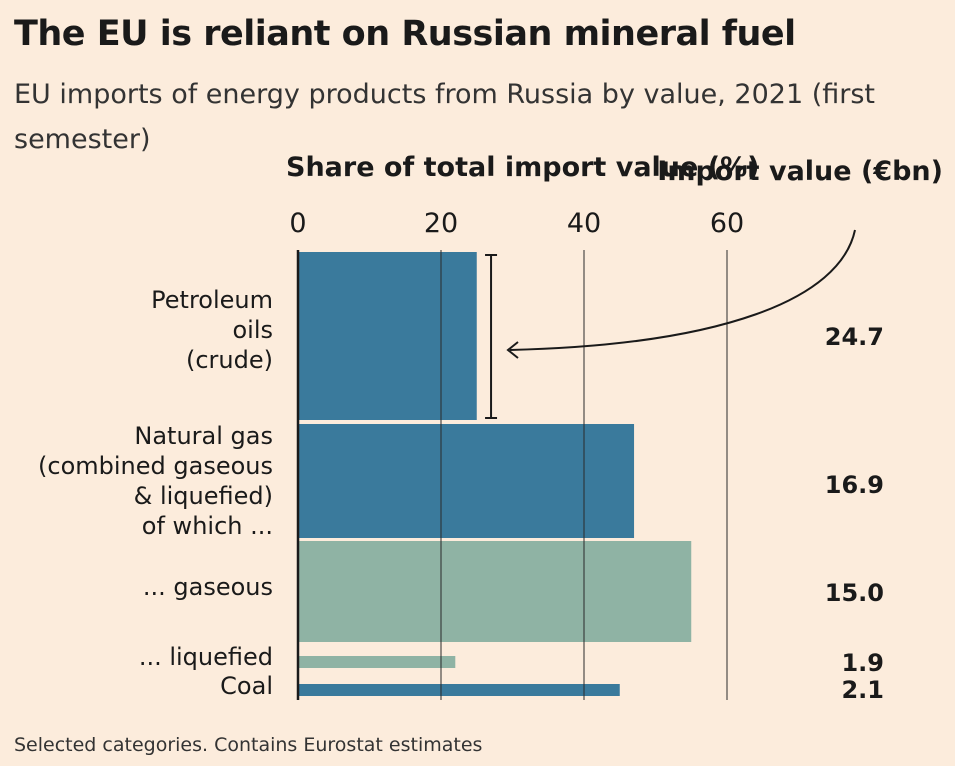 This screenshot has width=955, height=766. What do you see at coordinates (727, 223) in the screenshot?
I see `x-tick-label: 60` at bounding box center [727, 223].